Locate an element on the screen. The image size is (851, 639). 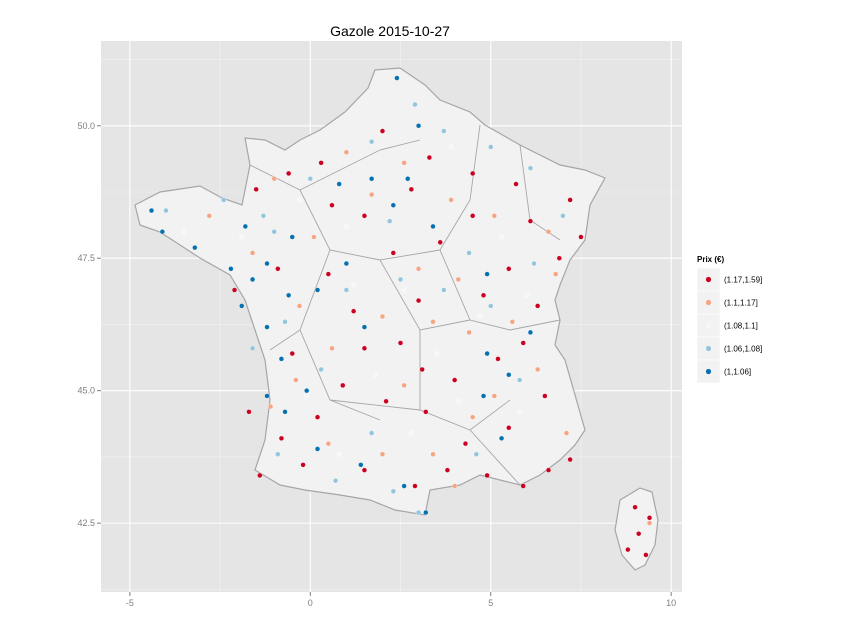
y-axis: 42.5 45.0 47.5 50.0 is located at coordinates (89, 324).